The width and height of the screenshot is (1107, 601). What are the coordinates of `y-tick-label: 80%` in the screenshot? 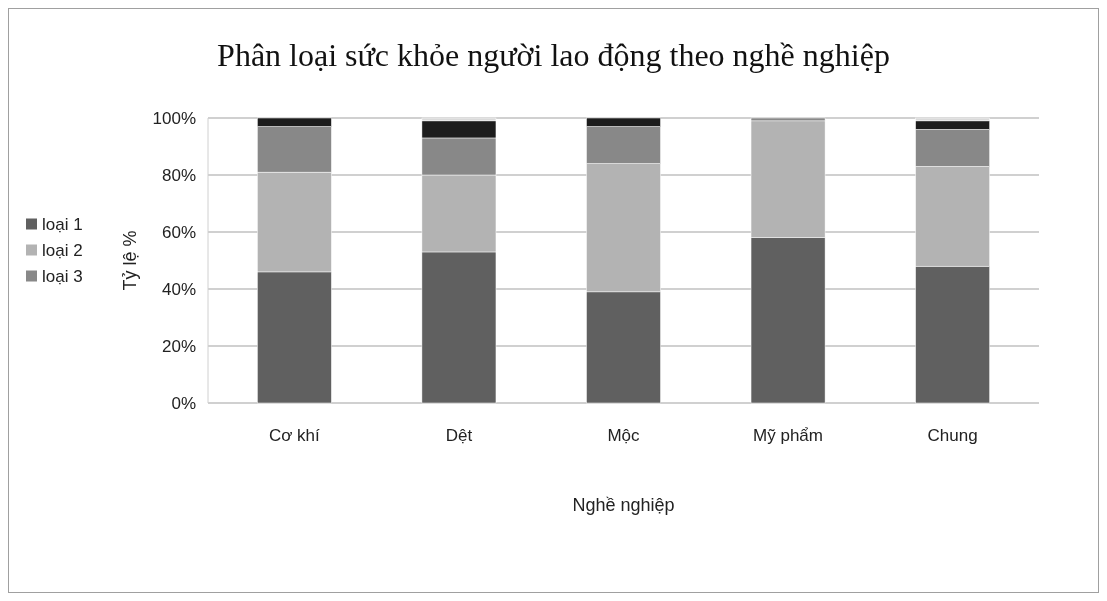 It's located at (178, 175).